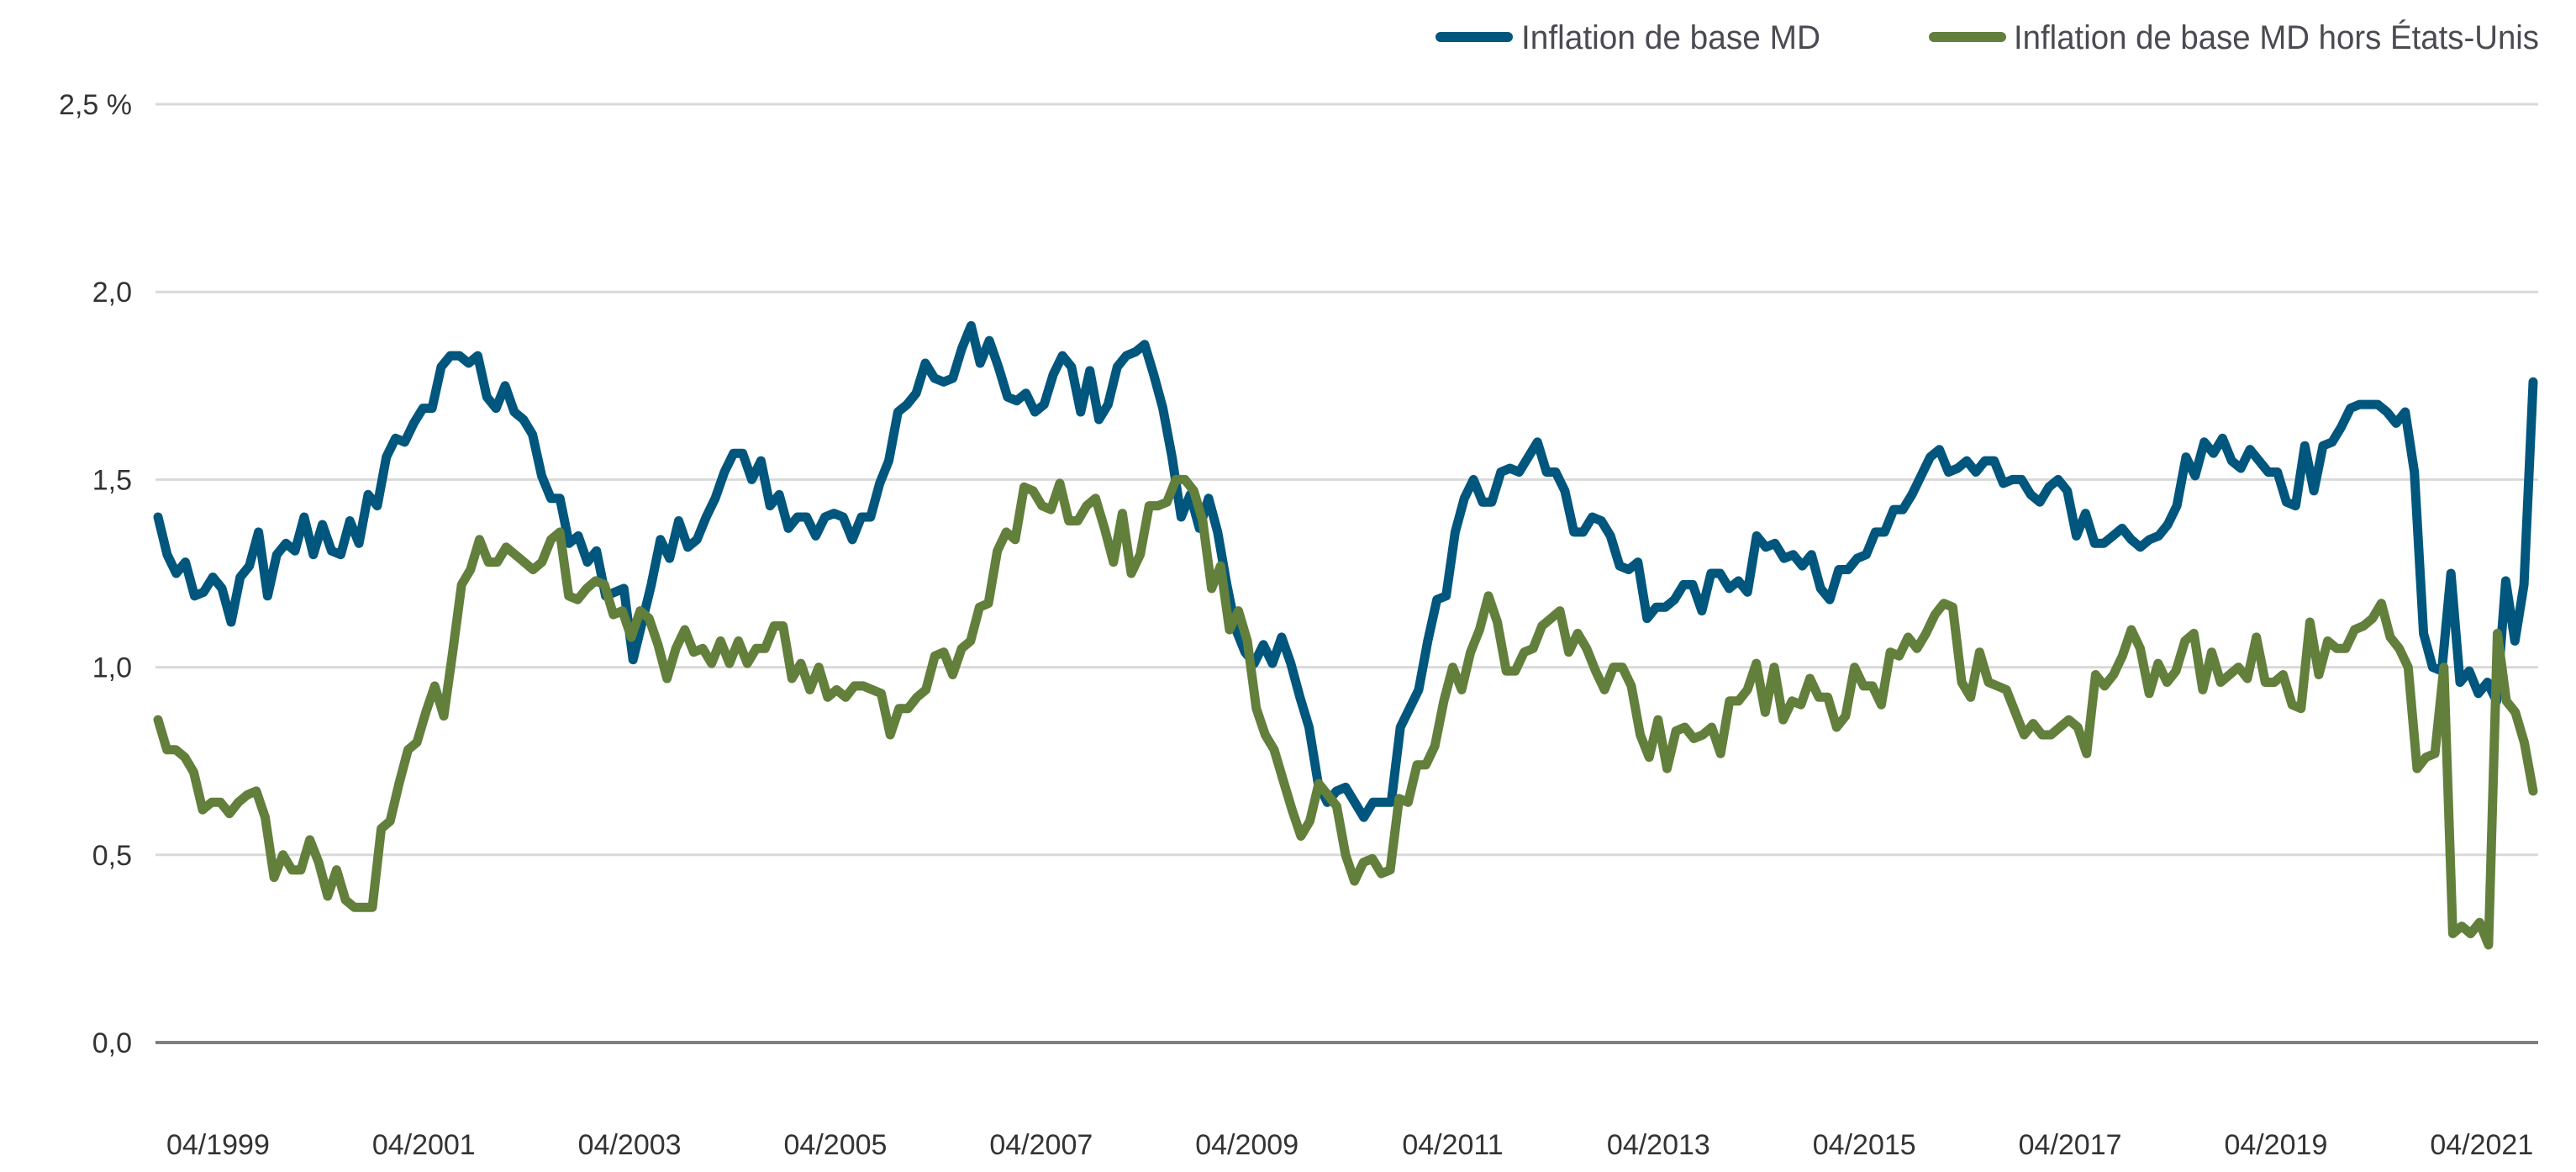 This screenshot has width=2576, height=1172. I want to click on x-tick-label: 04/2009, so click(1247, 1145).